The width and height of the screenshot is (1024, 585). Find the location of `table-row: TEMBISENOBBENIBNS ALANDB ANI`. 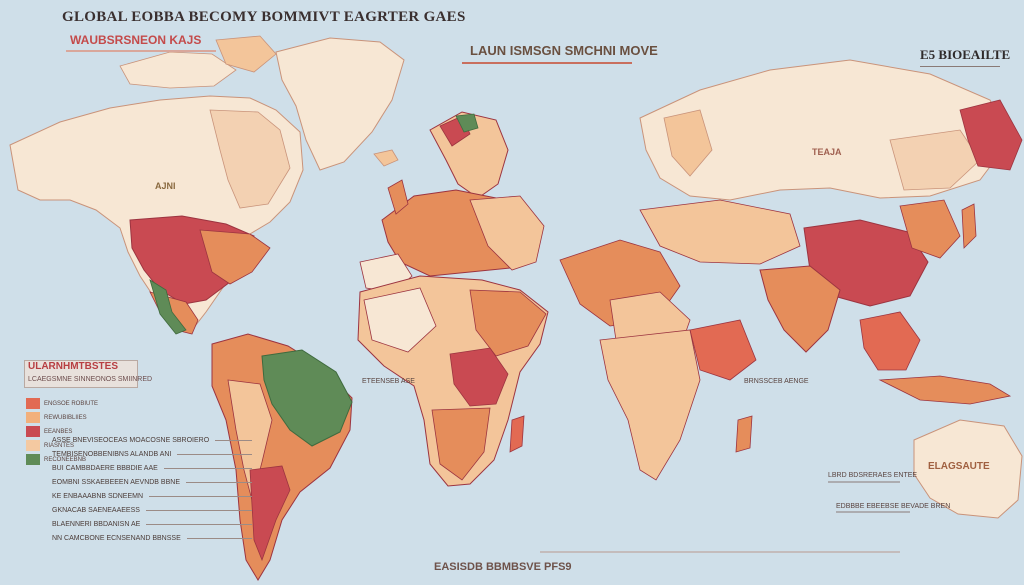

table-row: TEMBISENOBBENIBNS ALANDB ANI is located at coordinates (152, 454).